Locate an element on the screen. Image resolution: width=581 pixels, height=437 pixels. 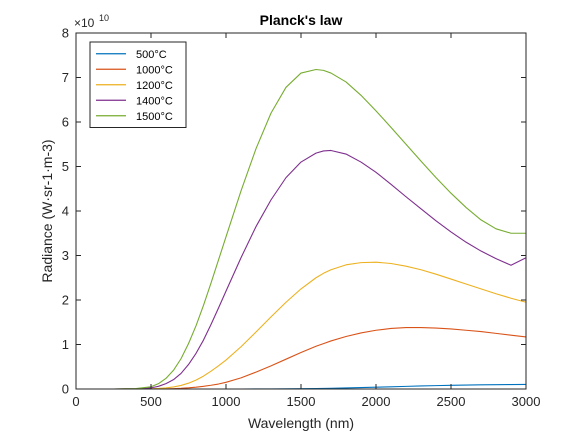
y-tick-label: 5 is located at coordinates (65, 166).